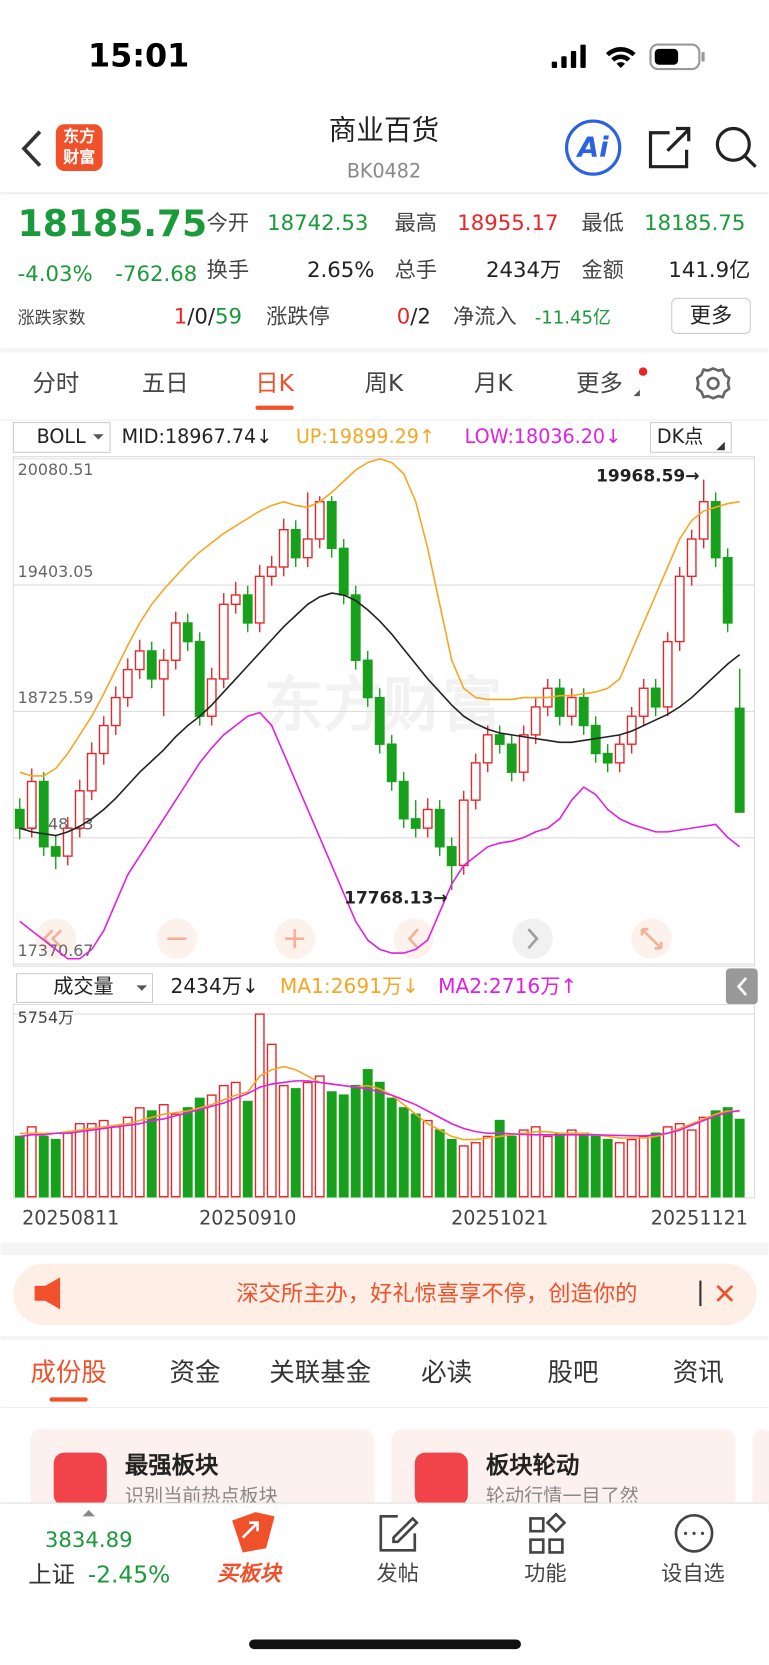 Image resolution: width=769 pixels, height=1665 pixels. I want to click on logo-text: 东方, so click(79, 135).